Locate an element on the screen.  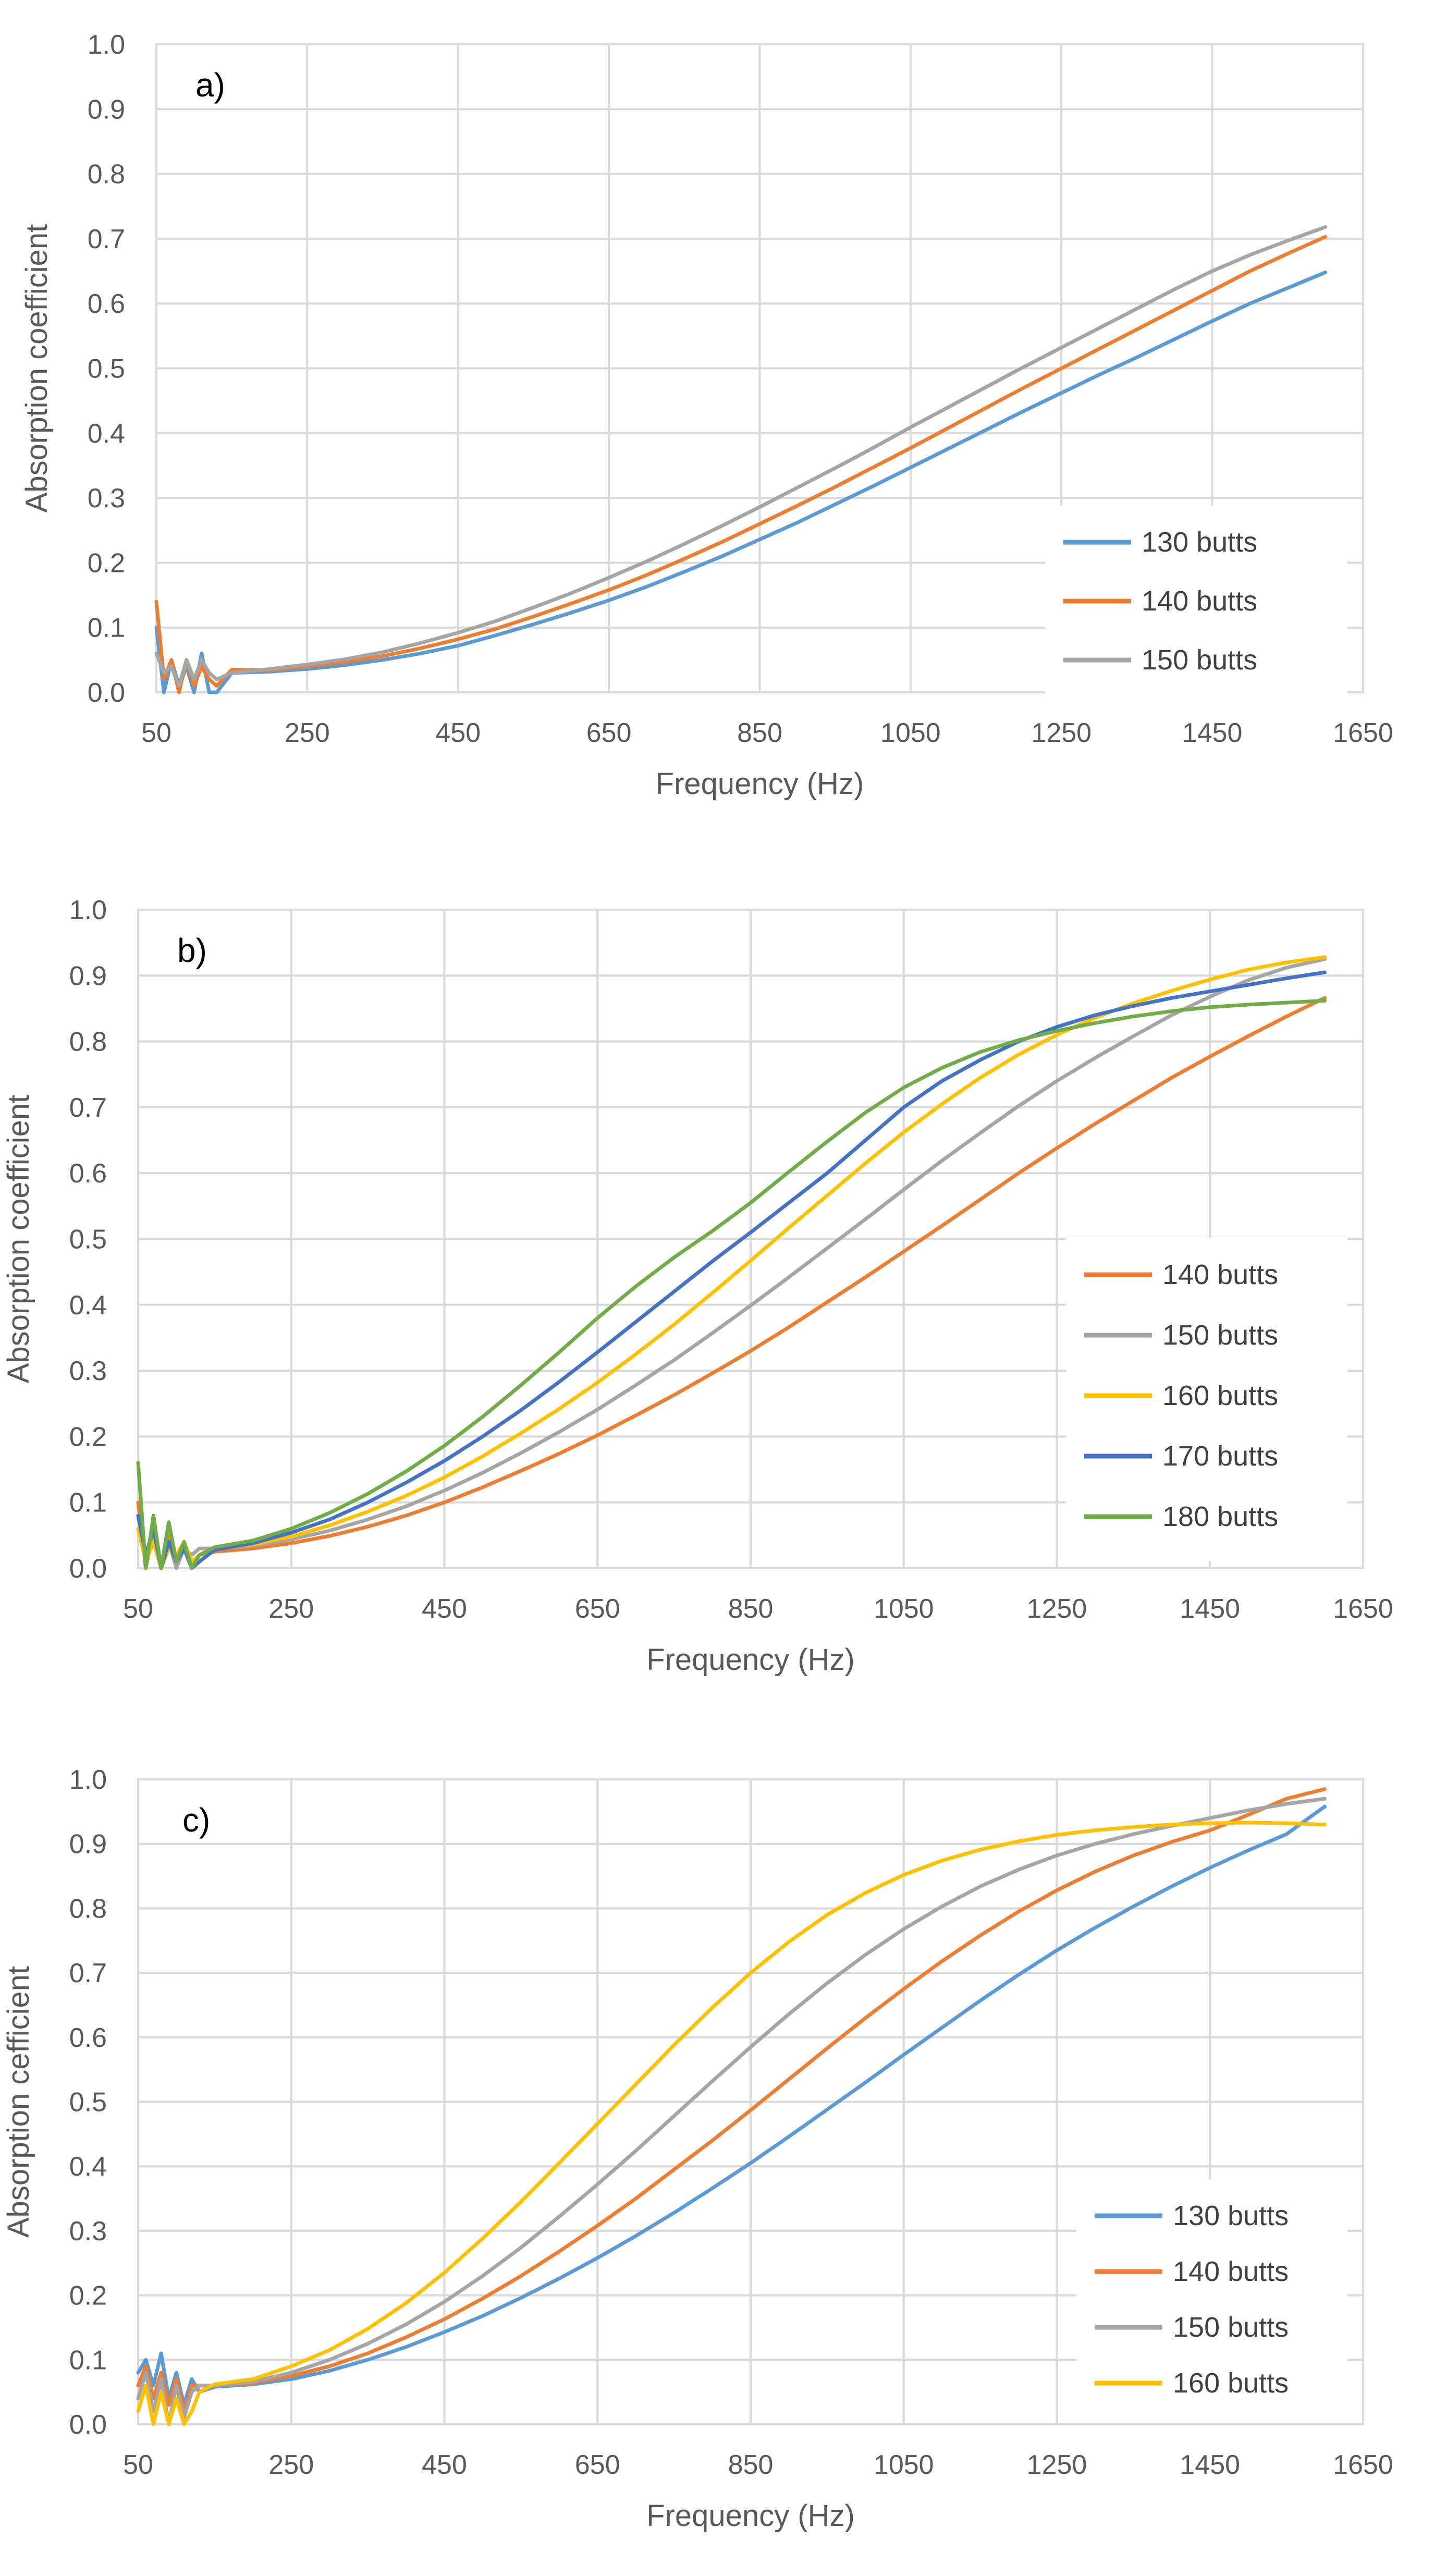
legend: 130 butts 140 butts 150 butts 160 butts is located at coordinates (1211, 2301).